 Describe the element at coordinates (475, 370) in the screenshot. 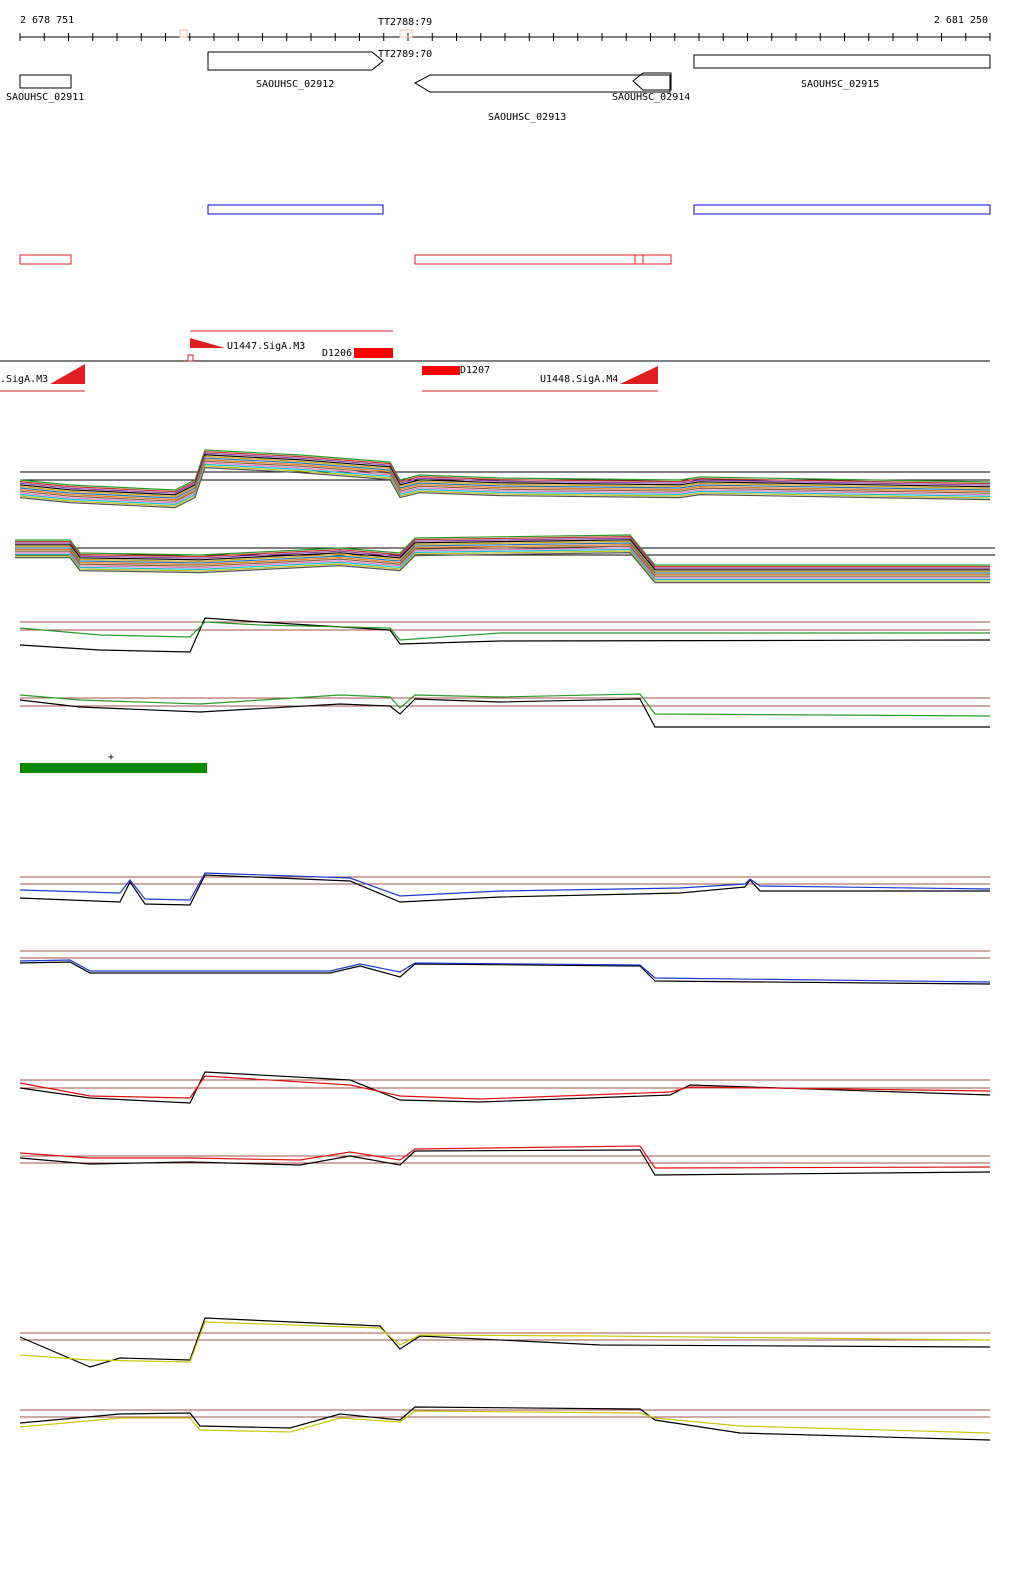

I see `promoter-label: D1207` at that location.